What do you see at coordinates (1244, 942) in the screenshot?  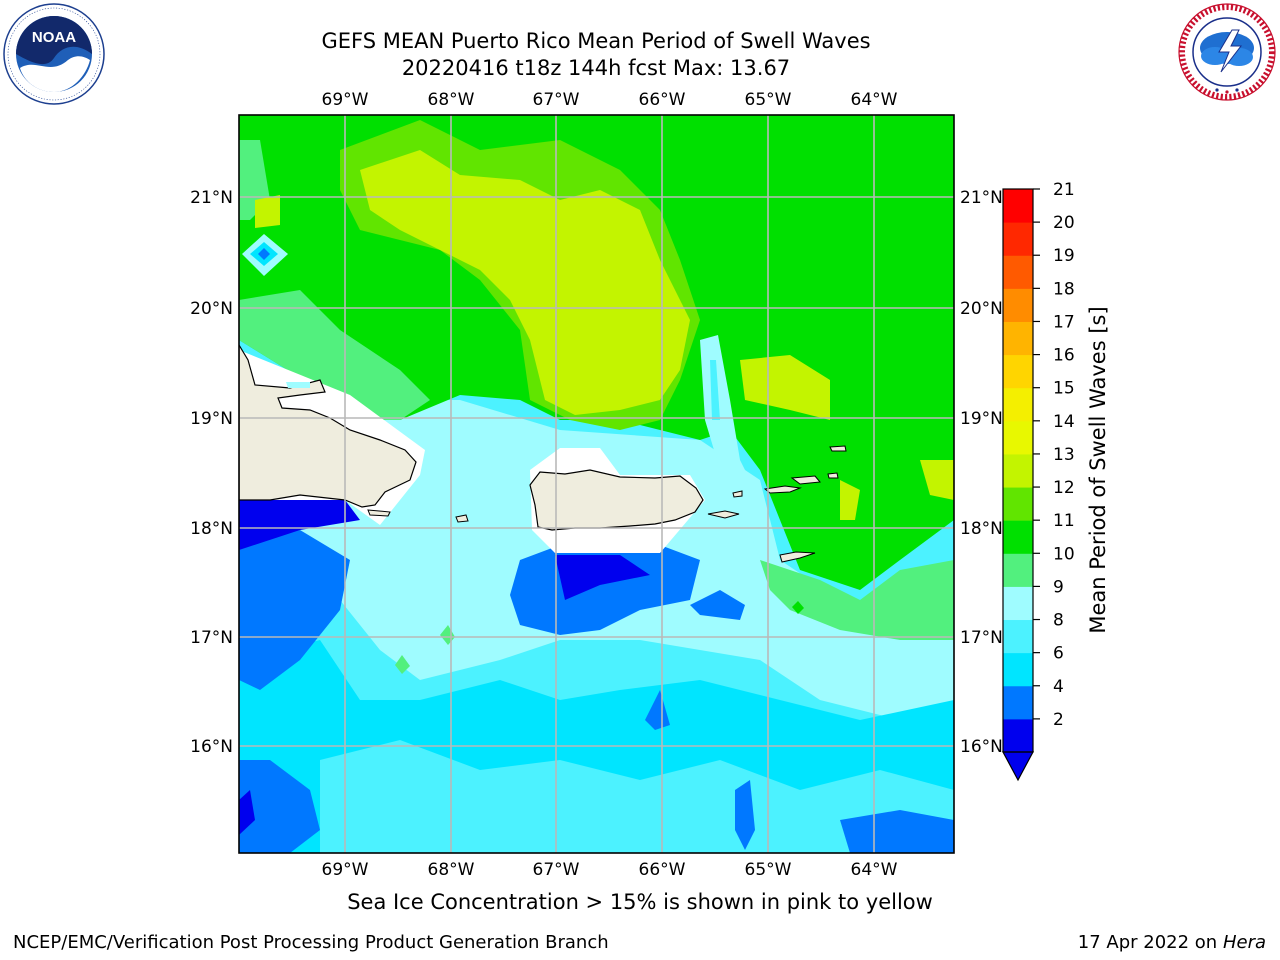 I see `footer-machine: Hera` at bounding box center [1244, 942].